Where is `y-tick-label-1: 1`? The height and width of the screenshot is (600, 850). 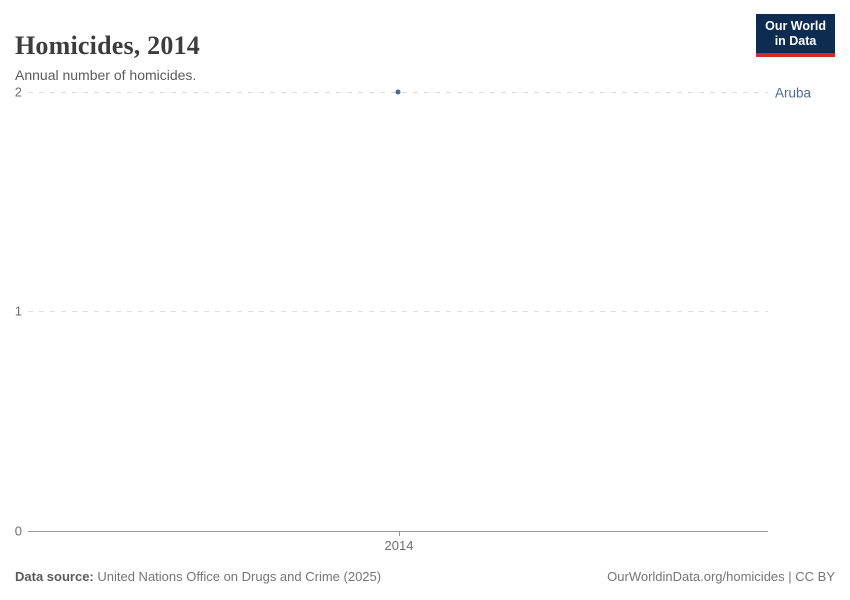
y-tick-label-1: 1 is located at coordinates (18, 311).